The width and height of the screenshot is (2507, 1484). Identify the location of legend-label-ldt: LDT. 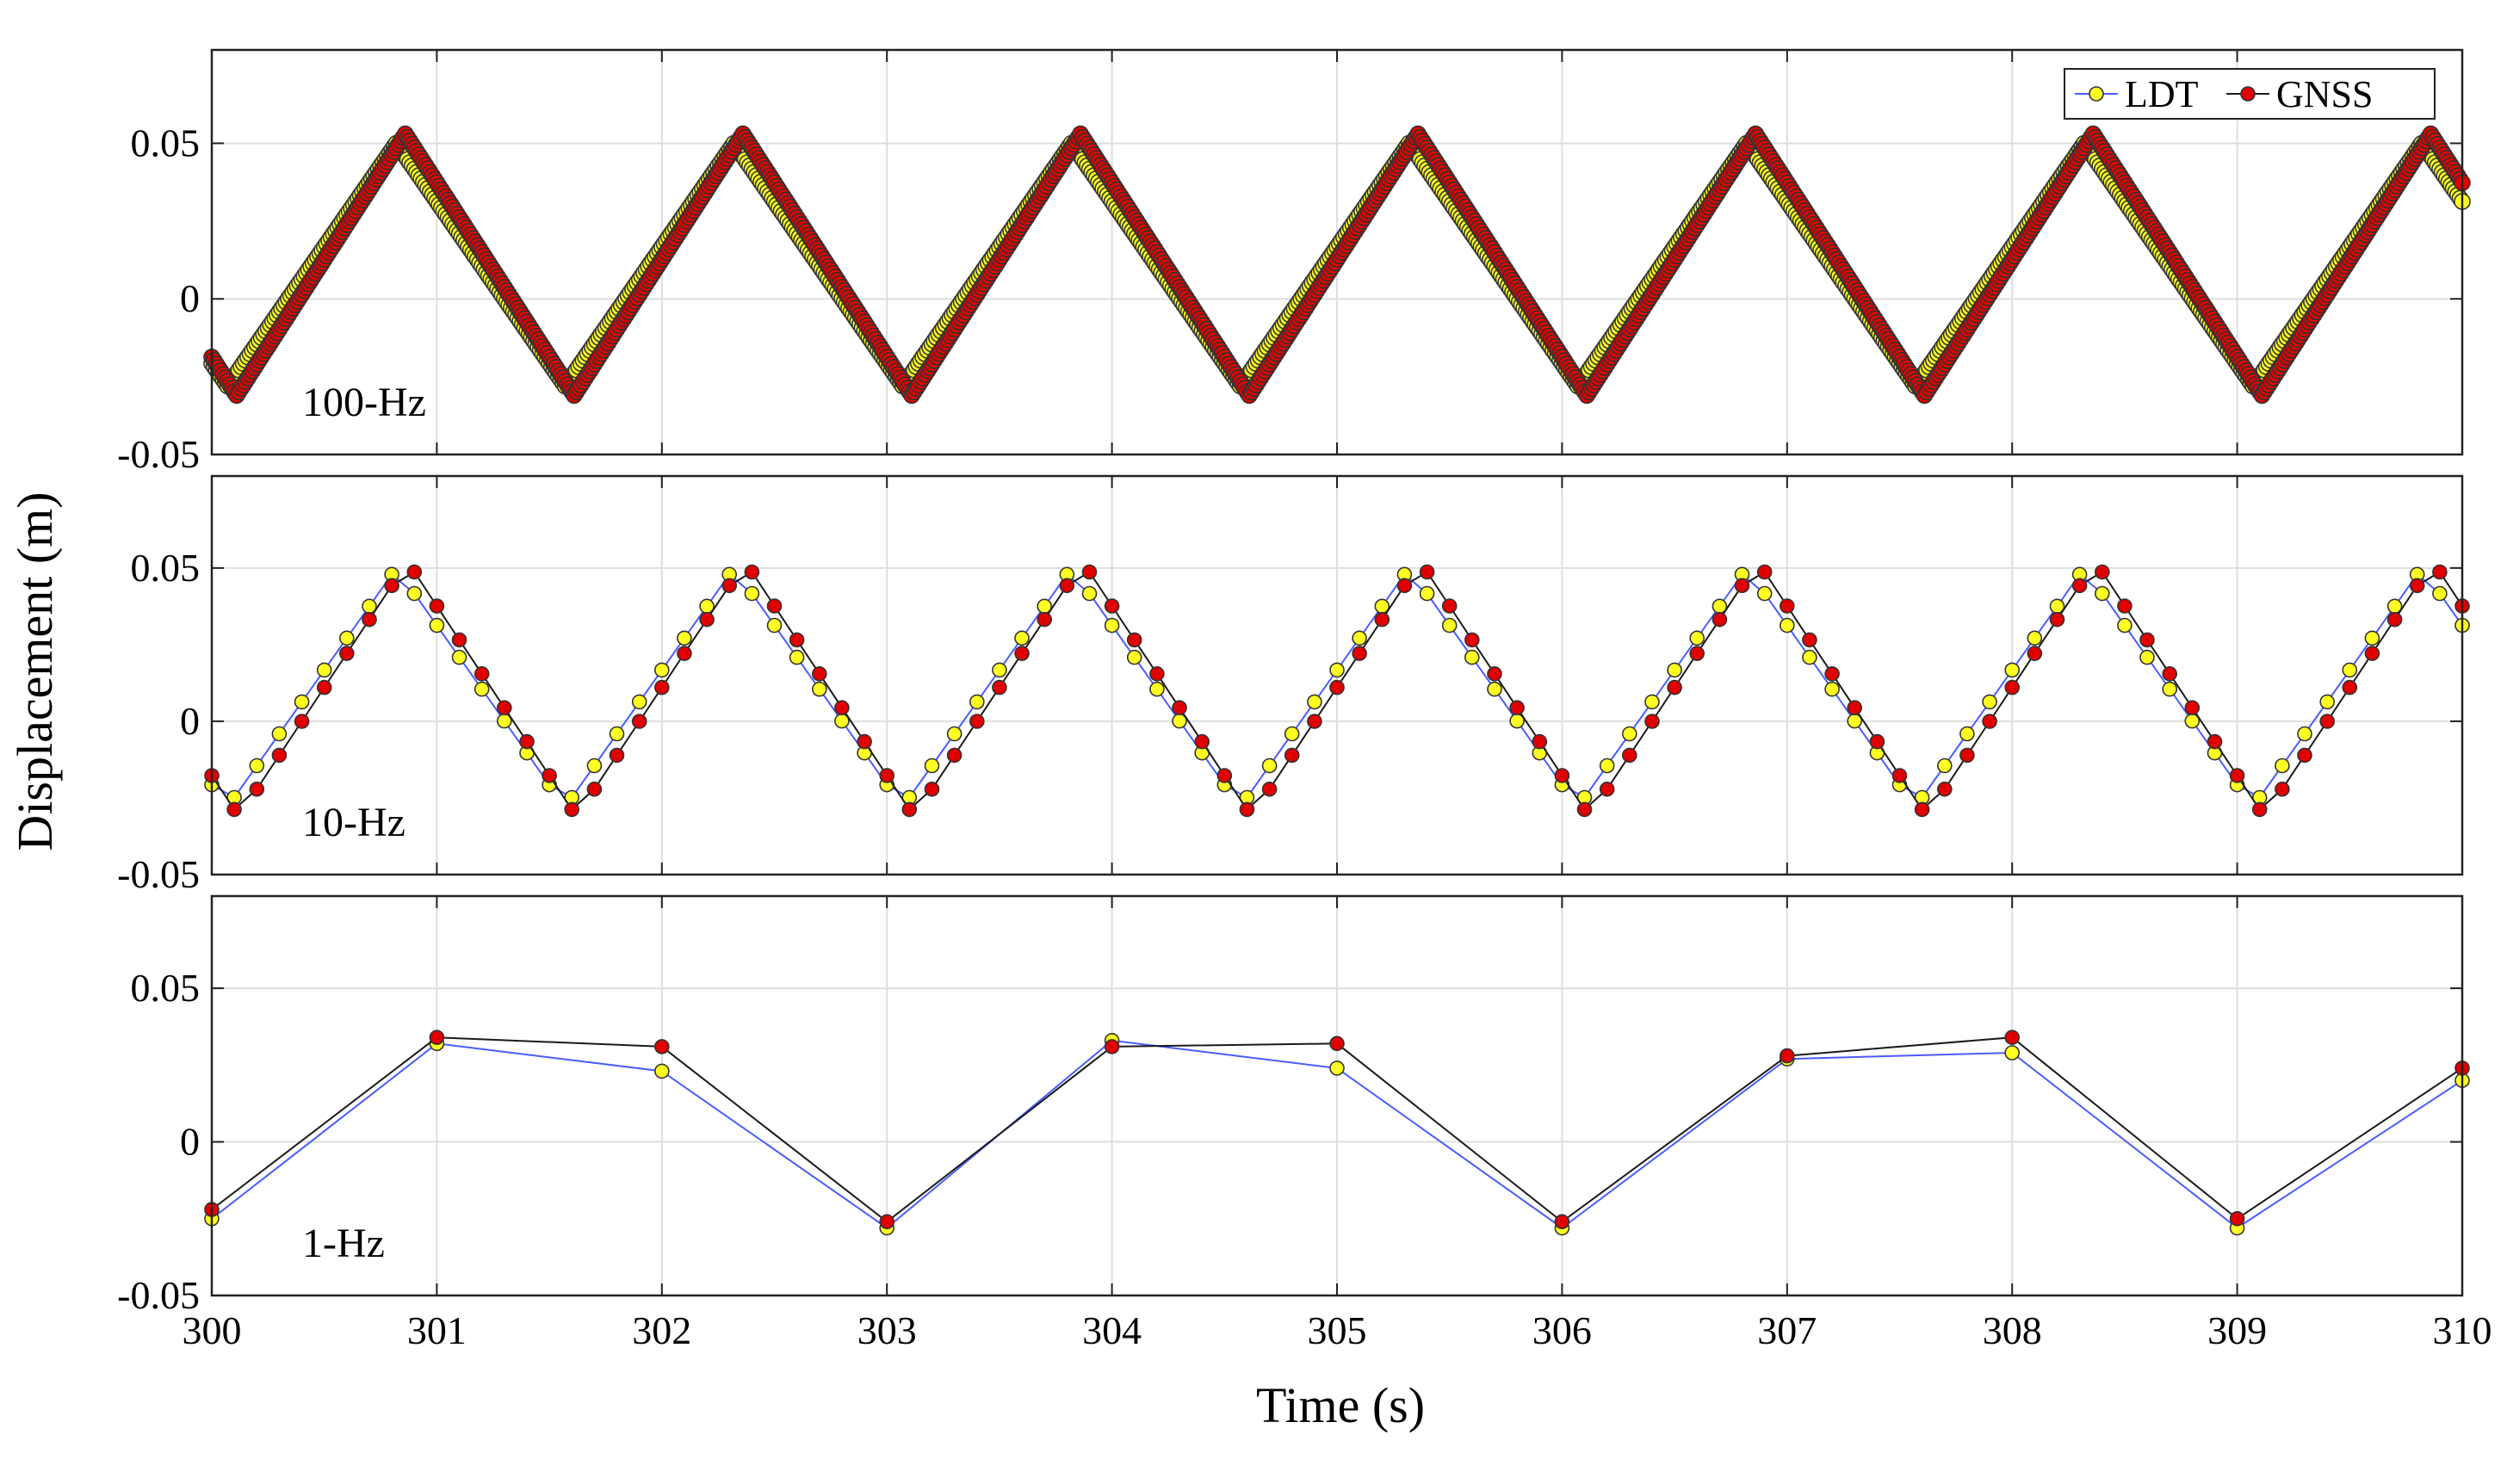
(2162, 94).